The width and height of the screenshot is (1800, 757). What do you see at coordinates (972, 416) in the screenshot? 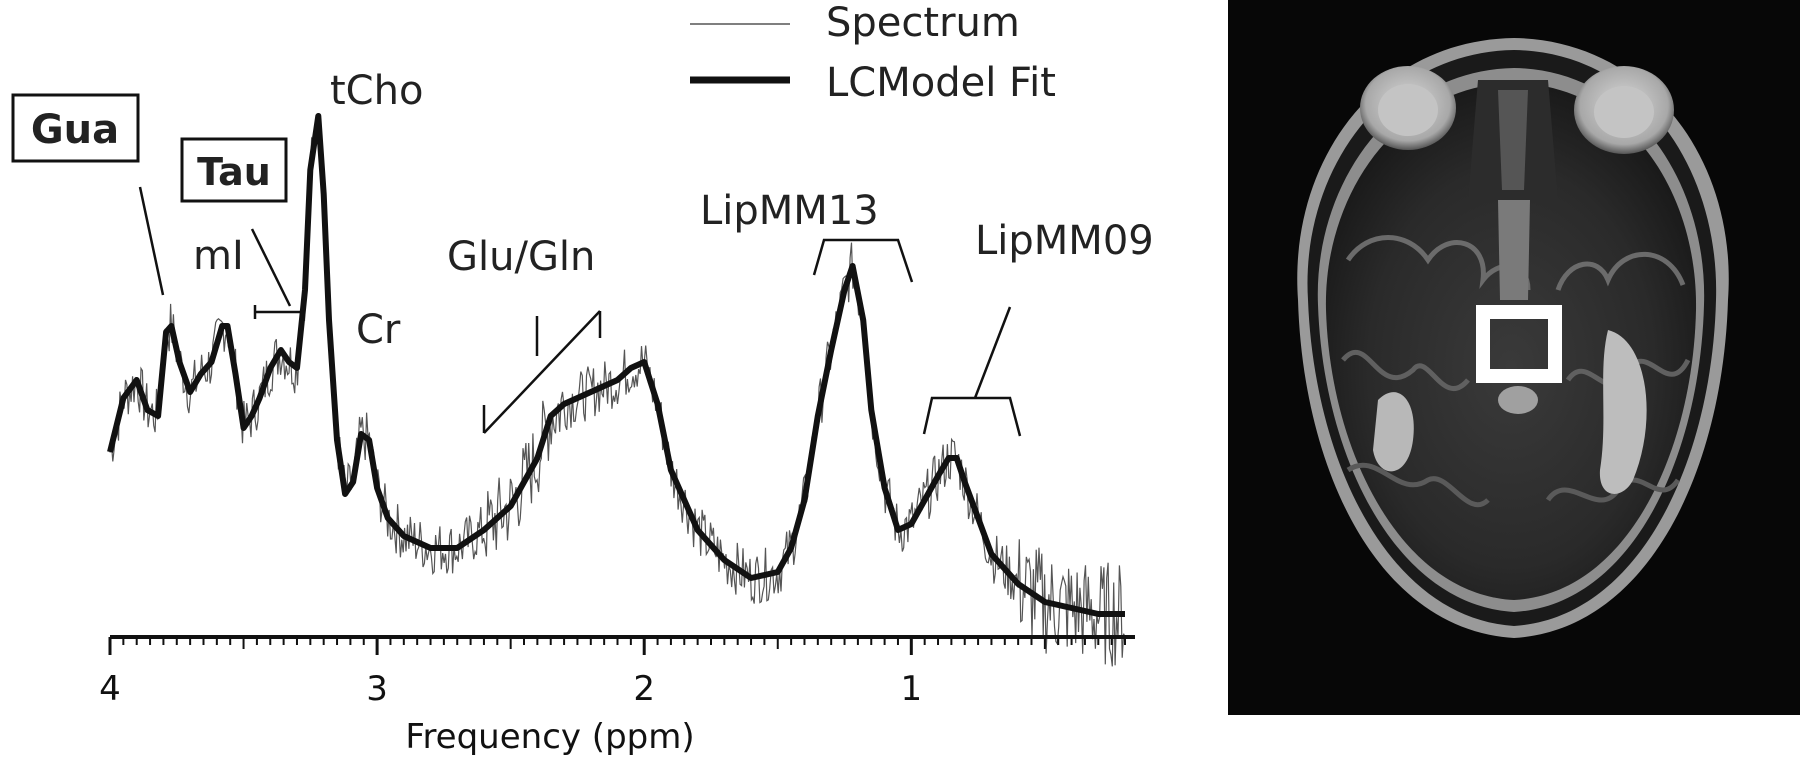
I see `lipmm09-bracket` at bounding box center [972, 416].